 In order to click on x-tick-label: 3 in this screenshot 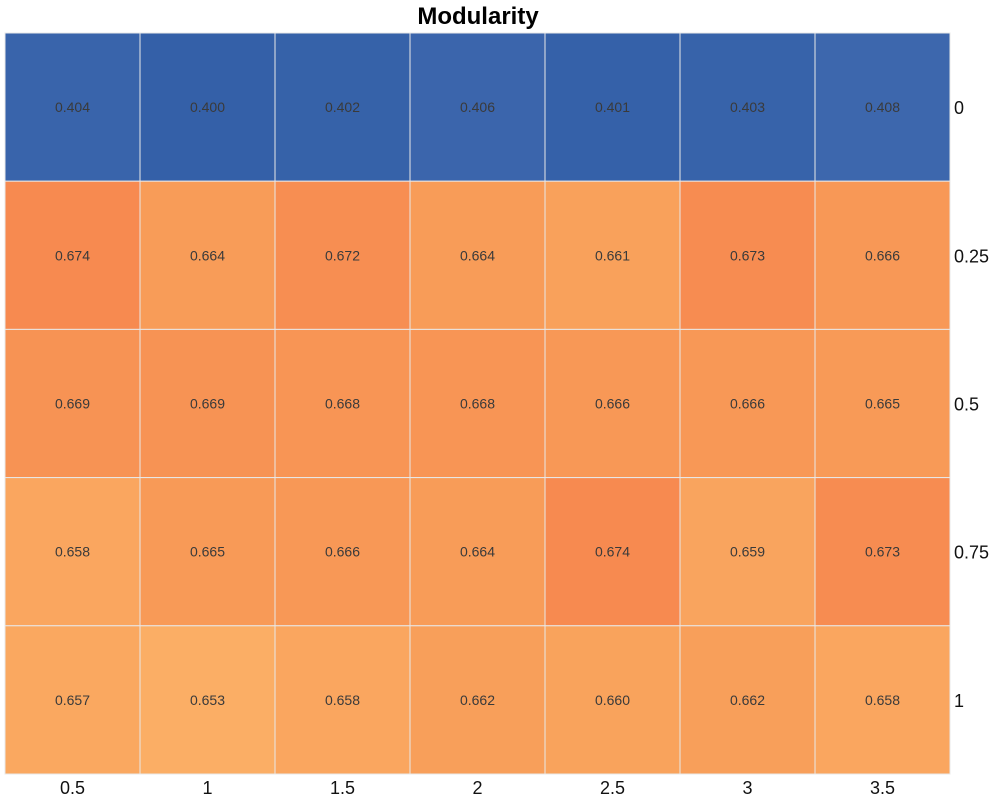, I will do `click(747, 788)`.